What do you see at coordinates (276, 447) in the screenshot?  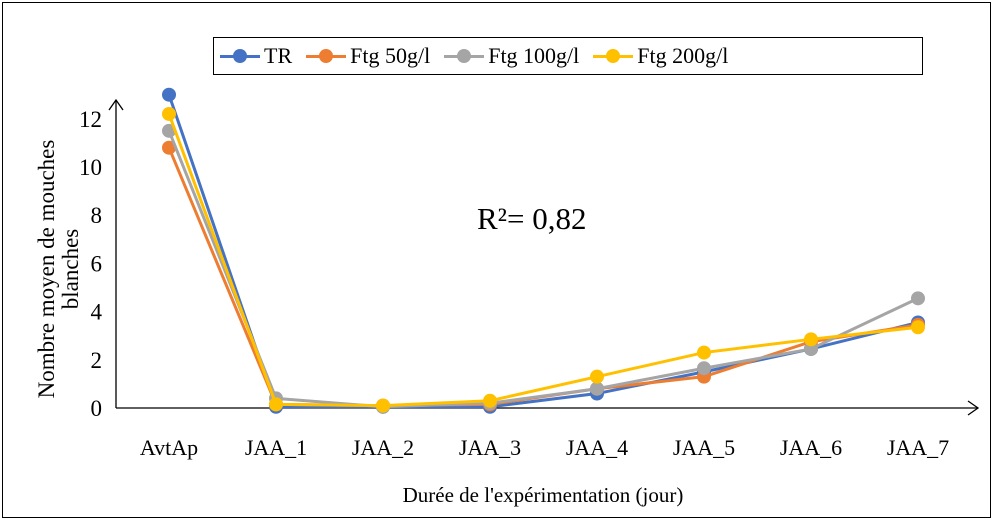 I see `x-tick-label: JAA_1` at bounding box center [276, 447].